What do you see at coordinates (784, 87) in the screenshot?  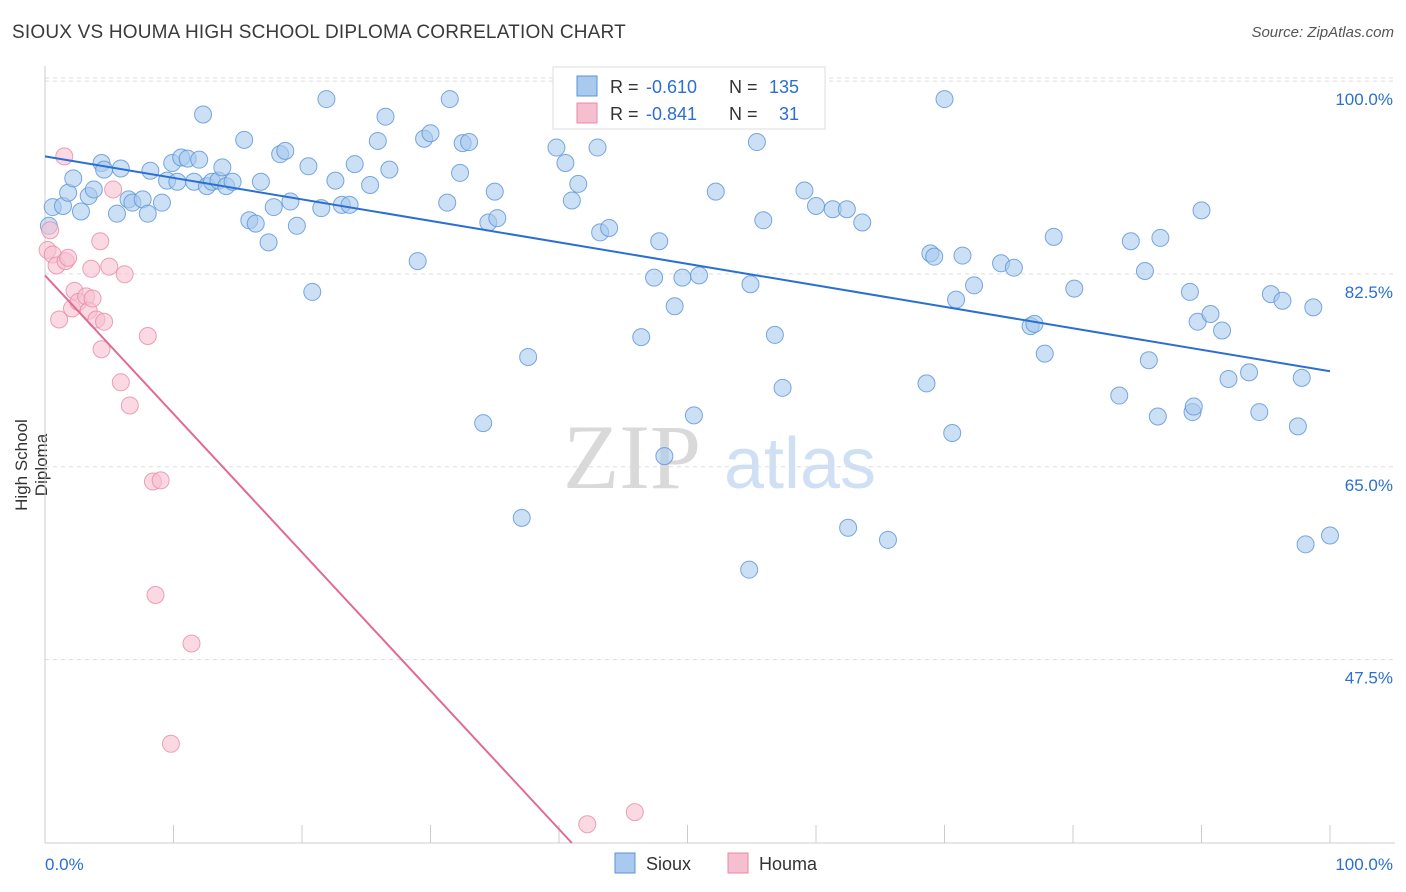 I see `n-value: 135` at bounding box center [784, 87].